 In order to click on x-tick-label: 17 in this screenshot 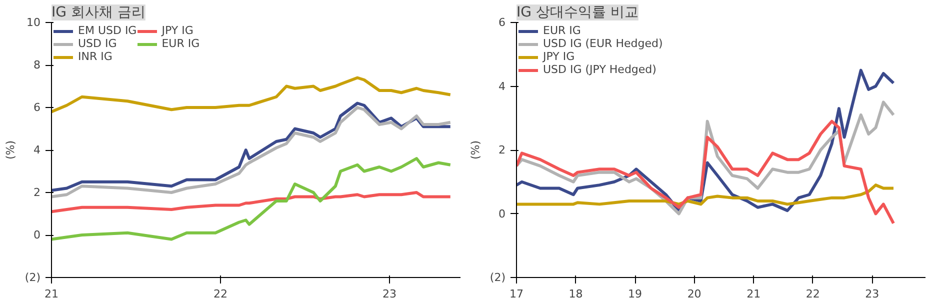, I will do `click(517, 294)`.